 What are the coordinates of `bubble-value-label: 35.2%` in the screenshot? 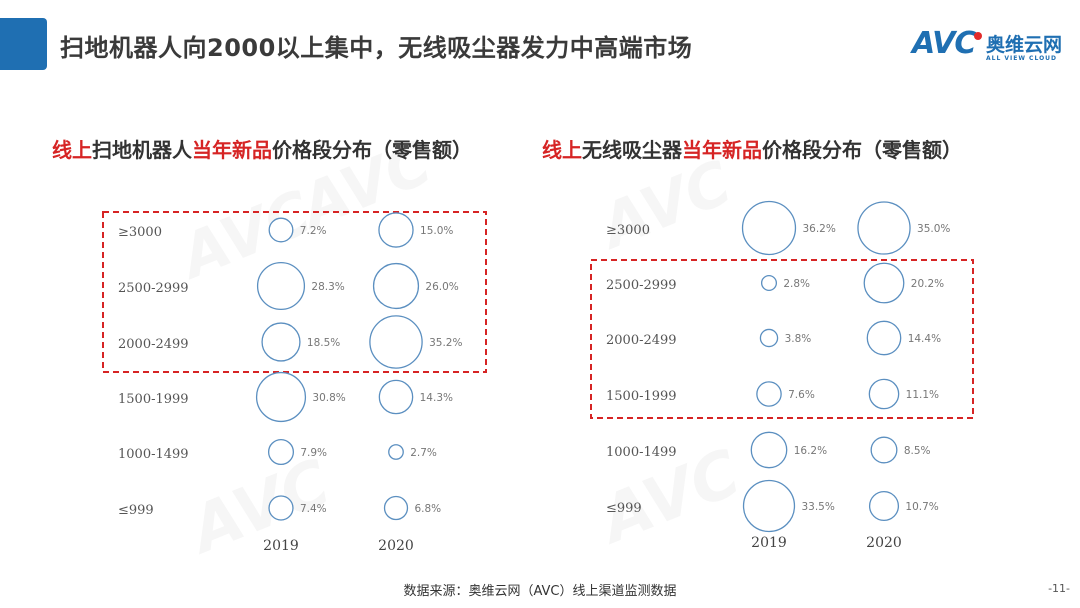 It's located at (445, 343).